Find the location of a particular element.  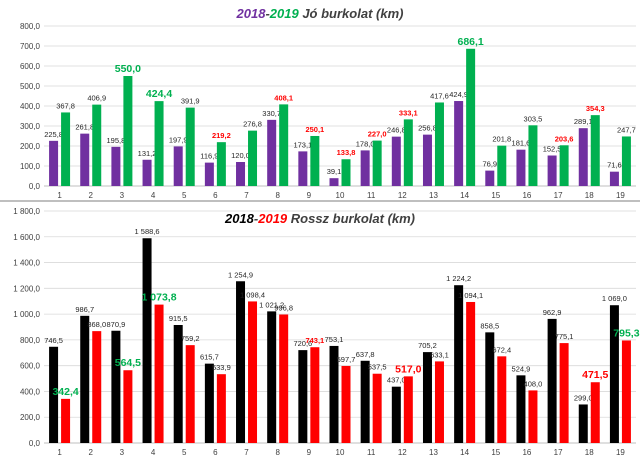

y-tick-label: 0,0 is located at coordinates (35, 443).